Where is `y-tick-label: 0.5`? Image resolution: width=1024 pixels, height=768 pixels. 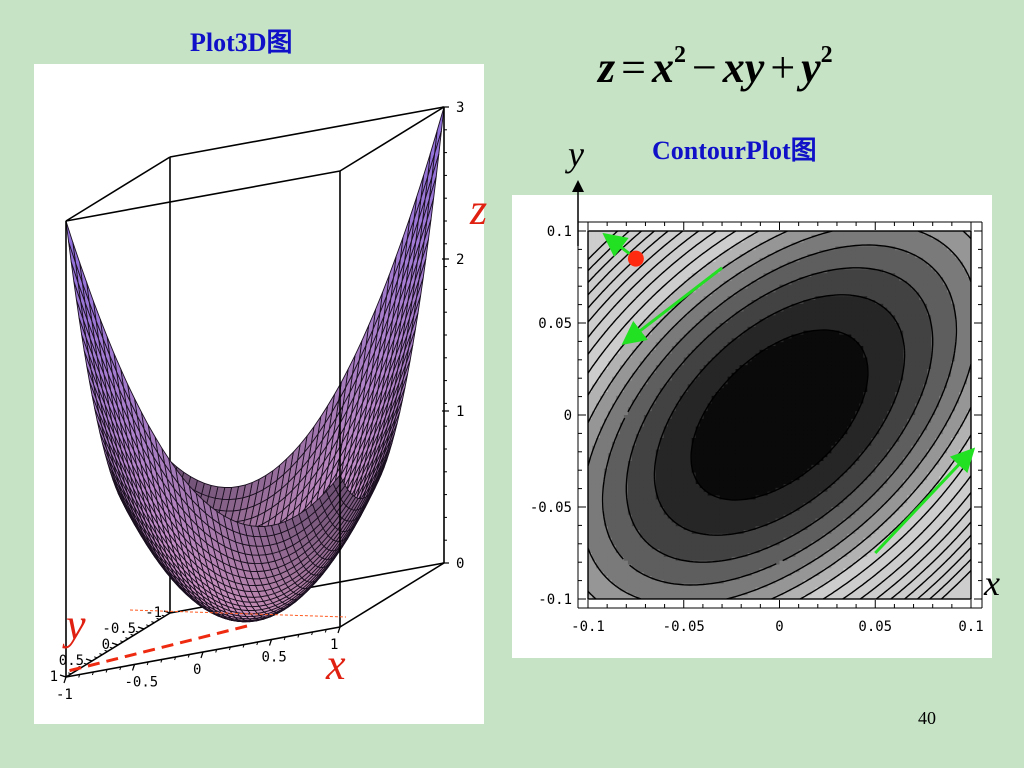 y-tick-label: 0.5 is located at coordinates (71, 661).